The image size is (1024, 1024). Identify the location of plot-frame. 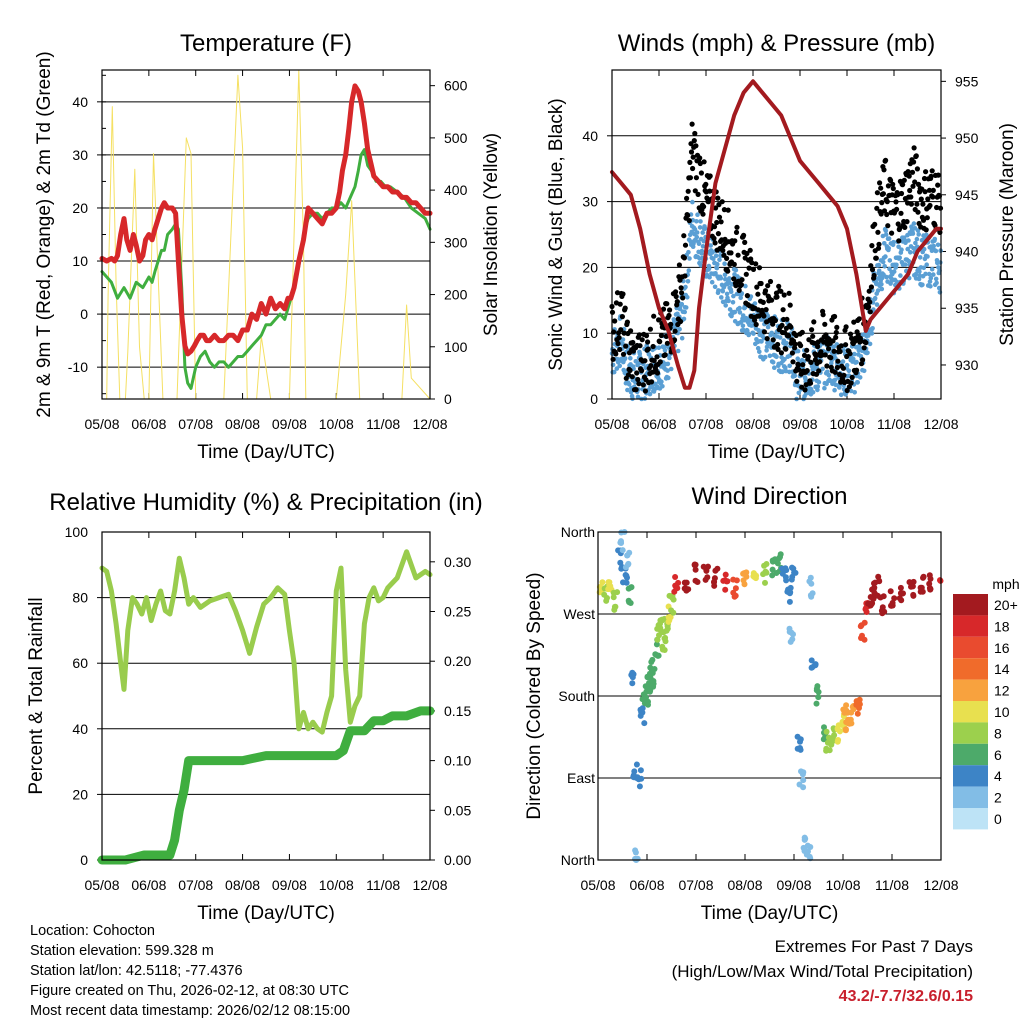
(769, 696).